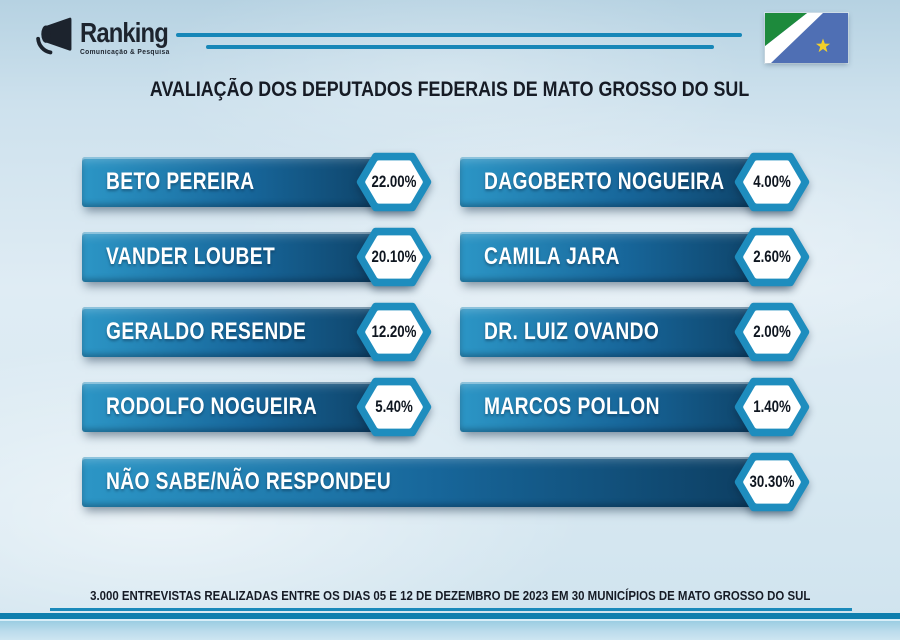 This screenshot has height=640, width=900. I want to click on bar-row-camila-jara: CAMILA JARA 2.60%, so click(635, 257).